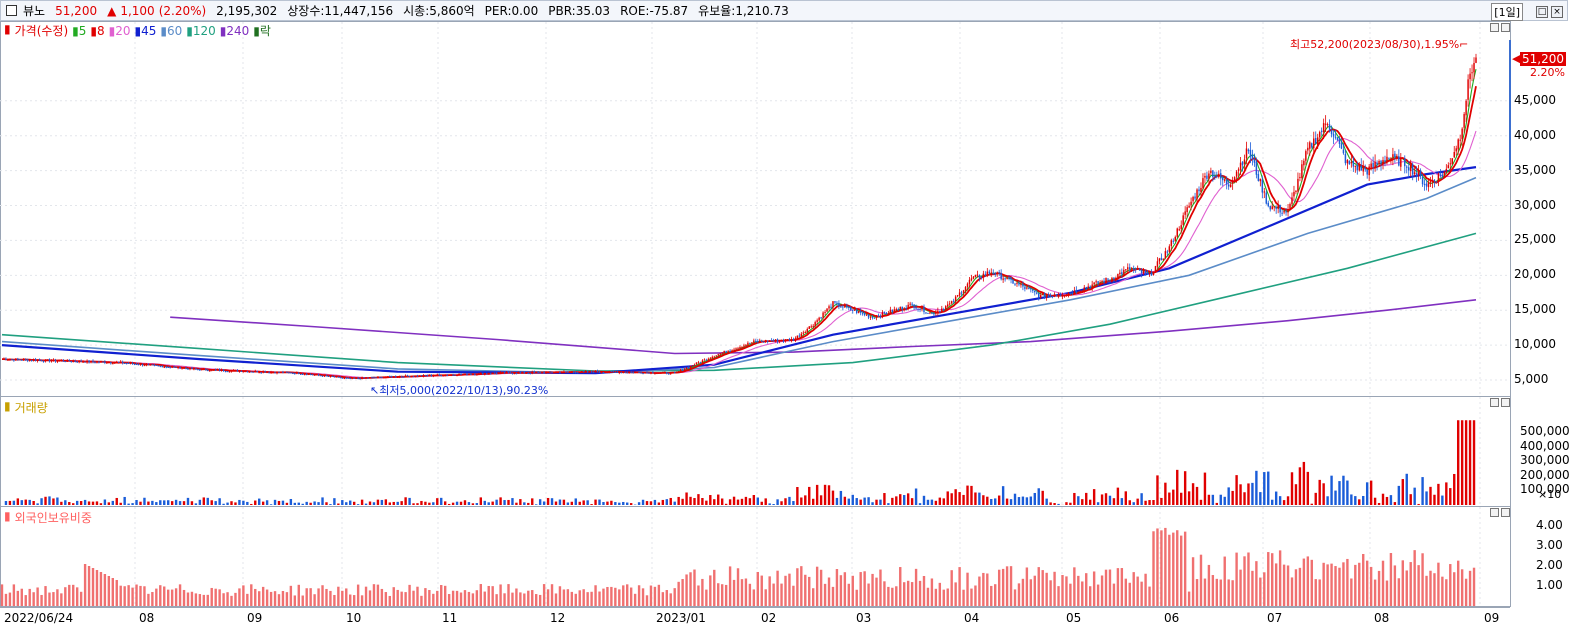  Describe the element at coordinates (79, 31) in the screenshot. I see `ma-legend-item: ▮5` at that location.